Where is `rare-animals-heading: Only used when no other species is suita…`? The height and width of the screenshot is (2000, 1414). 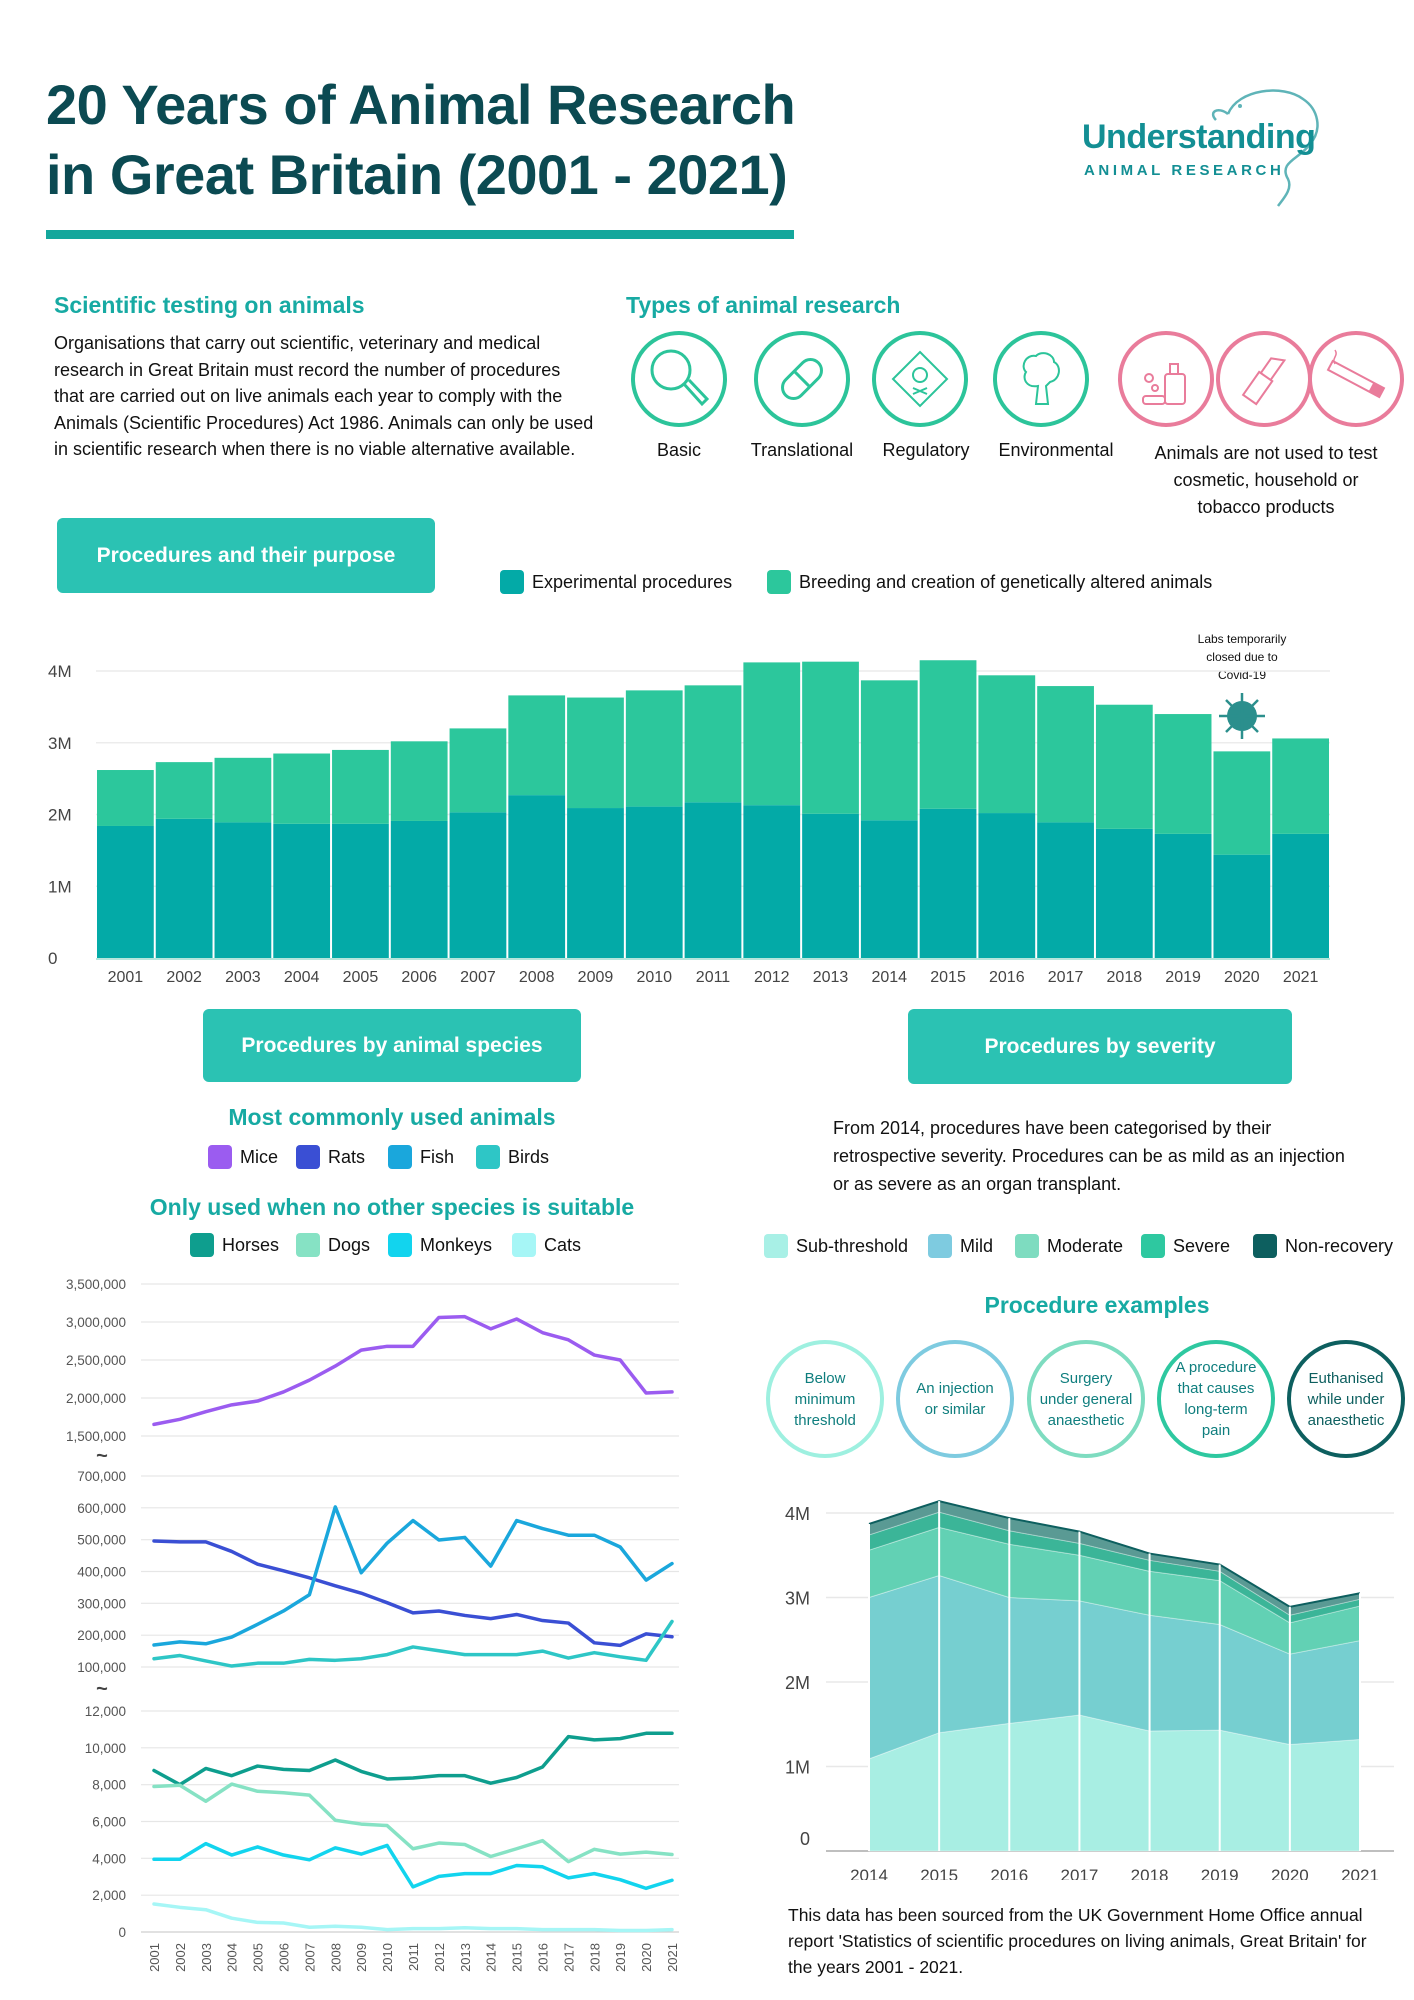
rare-animals-heading: Only used when no other species is suita… is located at coordinates (392, 1207).